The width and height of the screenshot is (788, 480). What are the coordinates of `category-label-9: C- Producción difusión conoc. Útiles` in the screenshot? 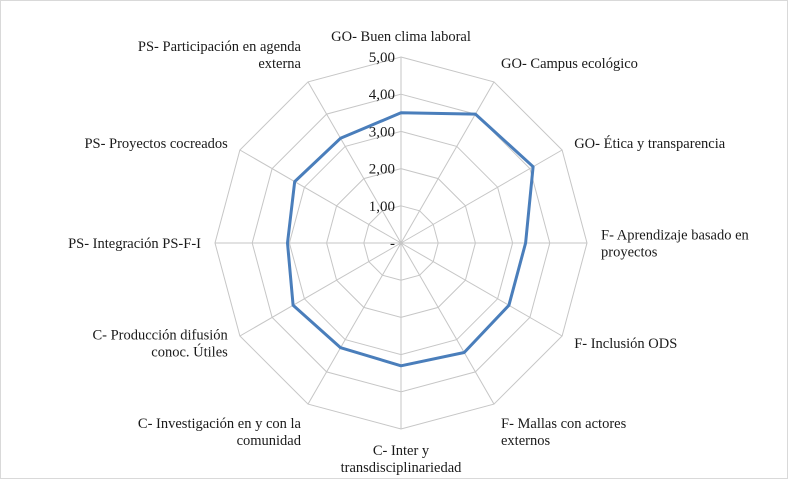 It's located at (160, 344).